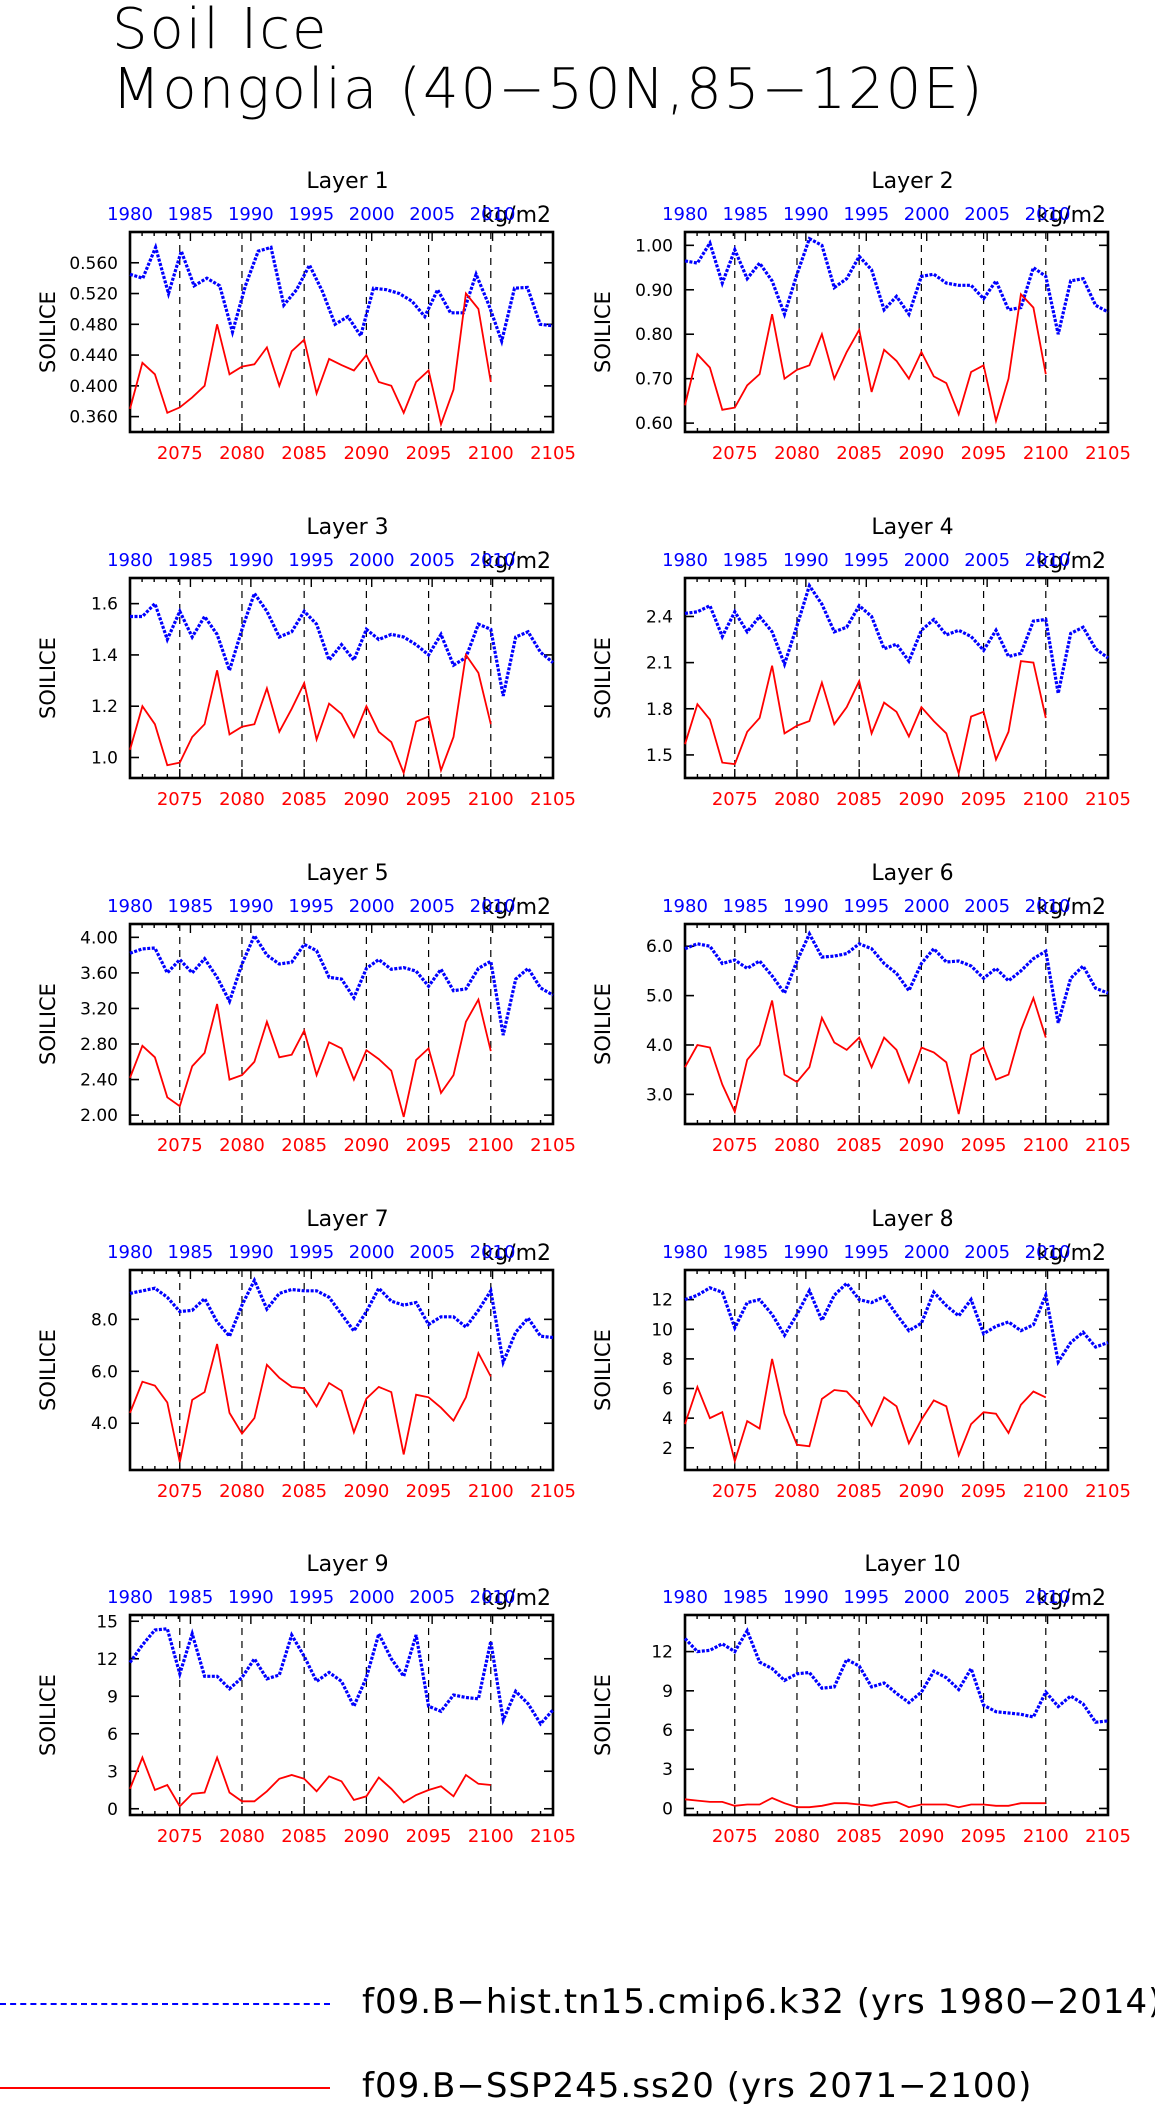 The width and height of the screenshot is (1155, 2119). What do you see at coordinates (104, 707) in the screenshot?
I see `y-tick-label: 1.2` at bounding box center [104, 707].